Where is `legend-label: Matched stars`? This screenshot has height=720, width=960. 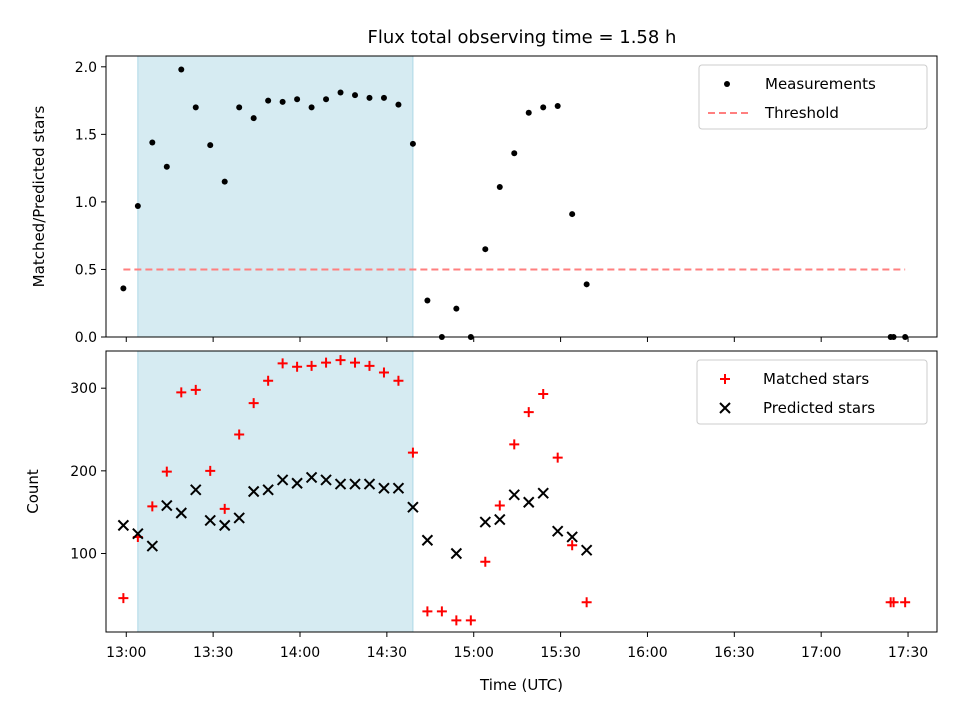
legend-label: Matched stars is located at coordinates (816, 379).